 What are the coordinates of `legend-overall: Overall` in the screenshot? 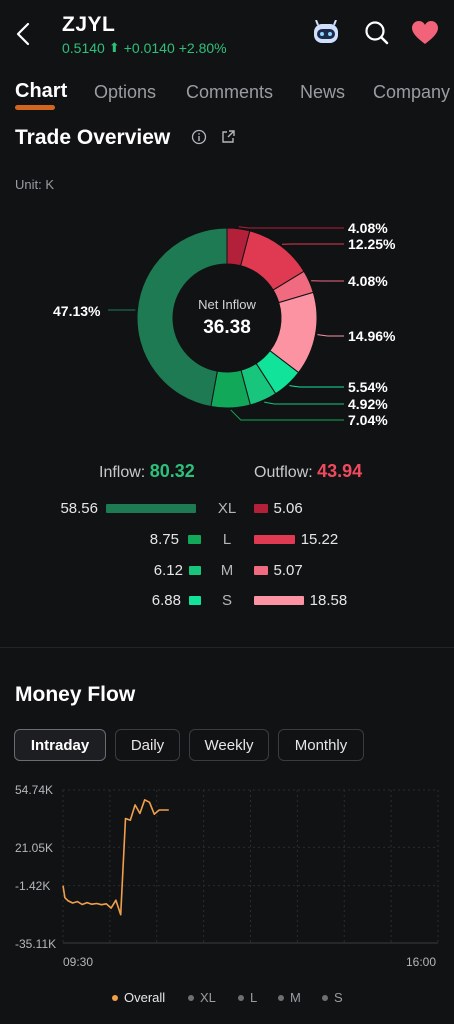 It's located at (138, 997).